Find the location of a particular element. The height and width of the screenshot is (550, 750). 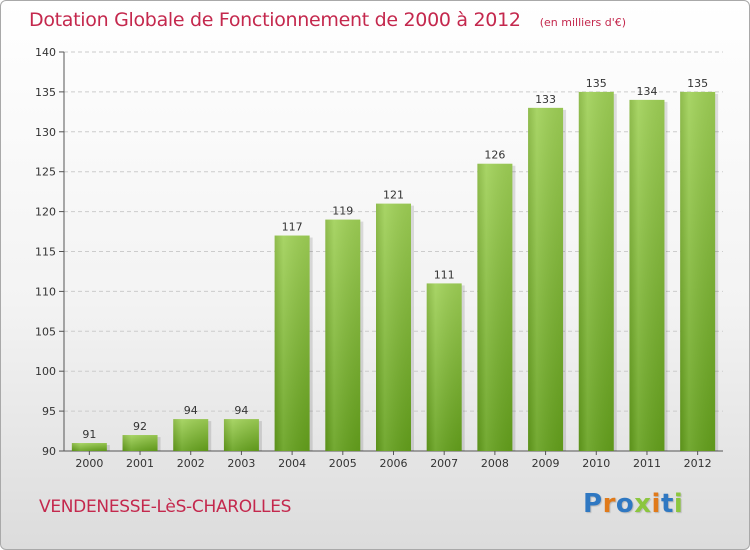

x-tick-label: 2008 is located at coordinates (495, 463).